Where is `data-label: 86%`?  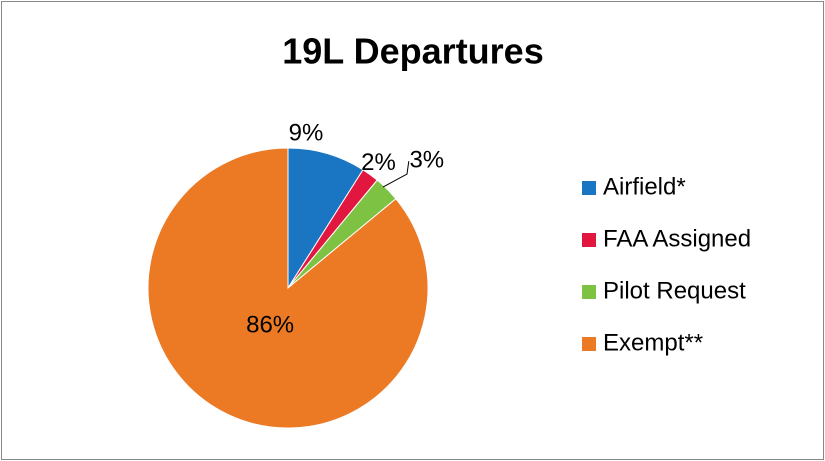
data-label: 86% is located at coordinates (270, 324).